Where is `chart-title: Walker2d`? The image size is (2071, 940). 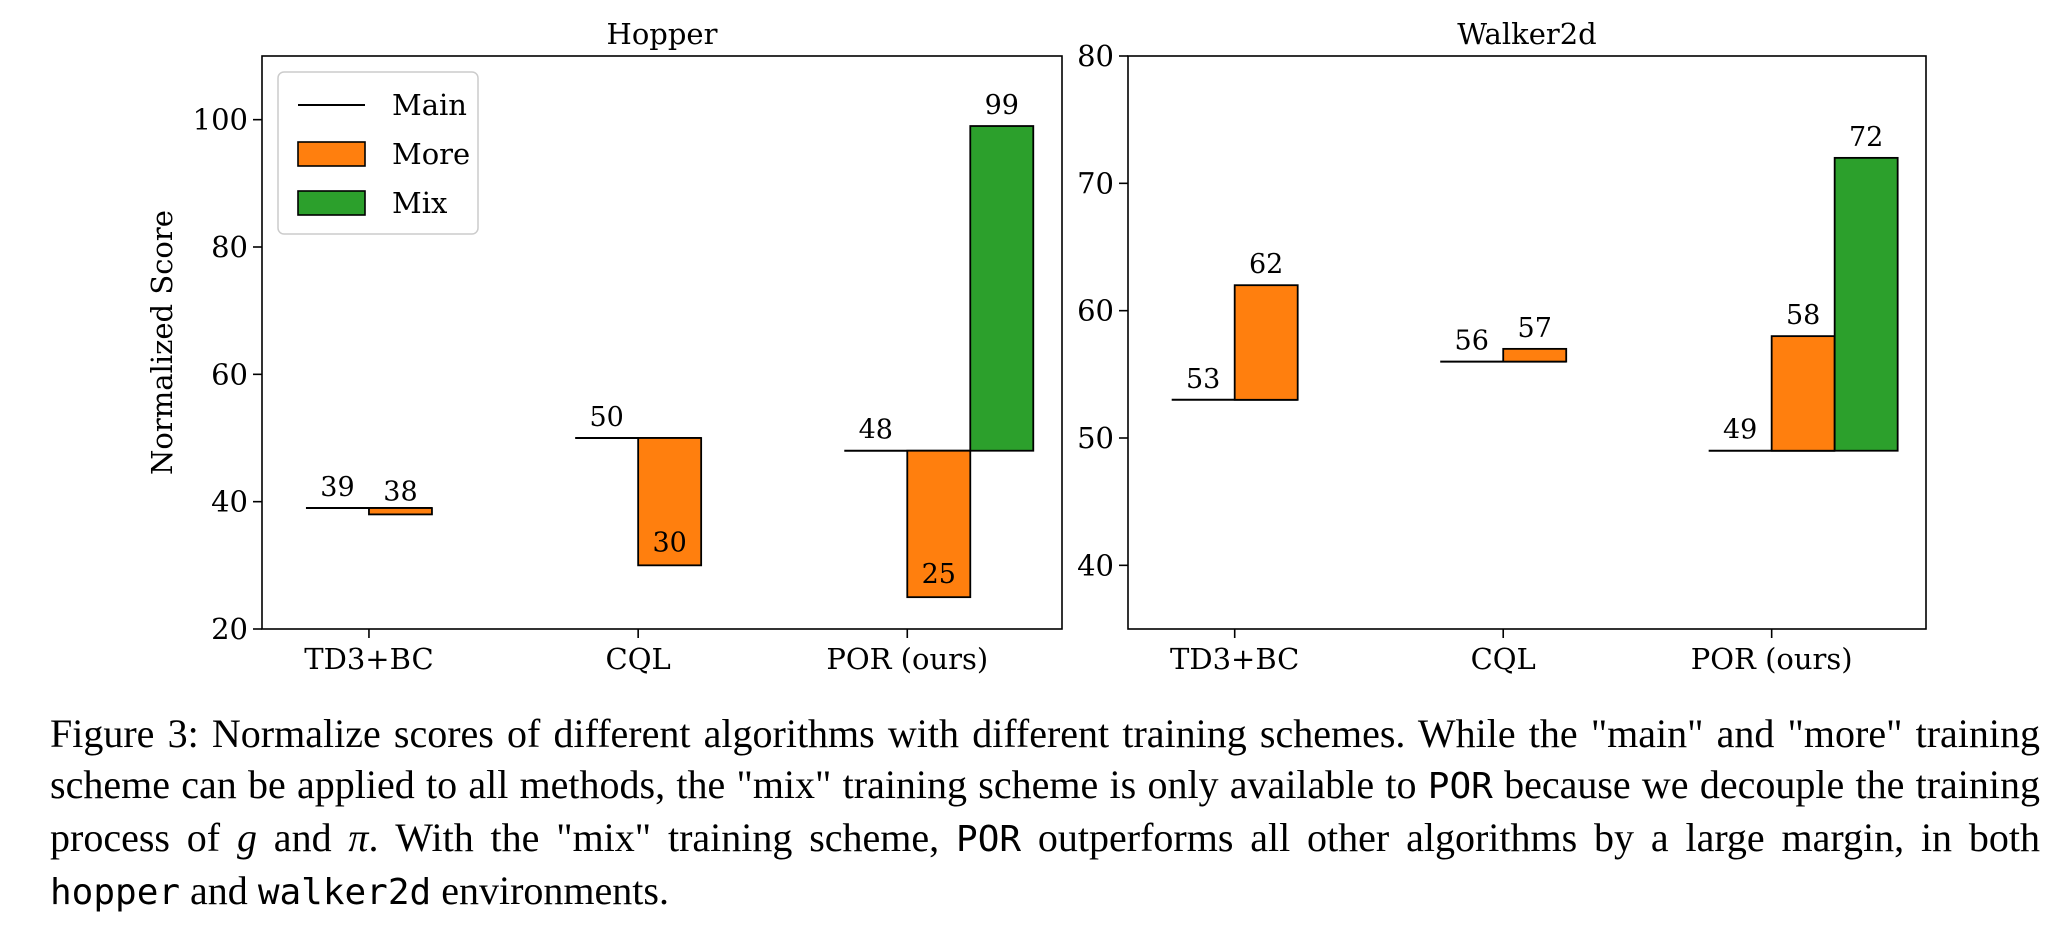 chart-title: Walker2d is located at coordinates (1526, 34).